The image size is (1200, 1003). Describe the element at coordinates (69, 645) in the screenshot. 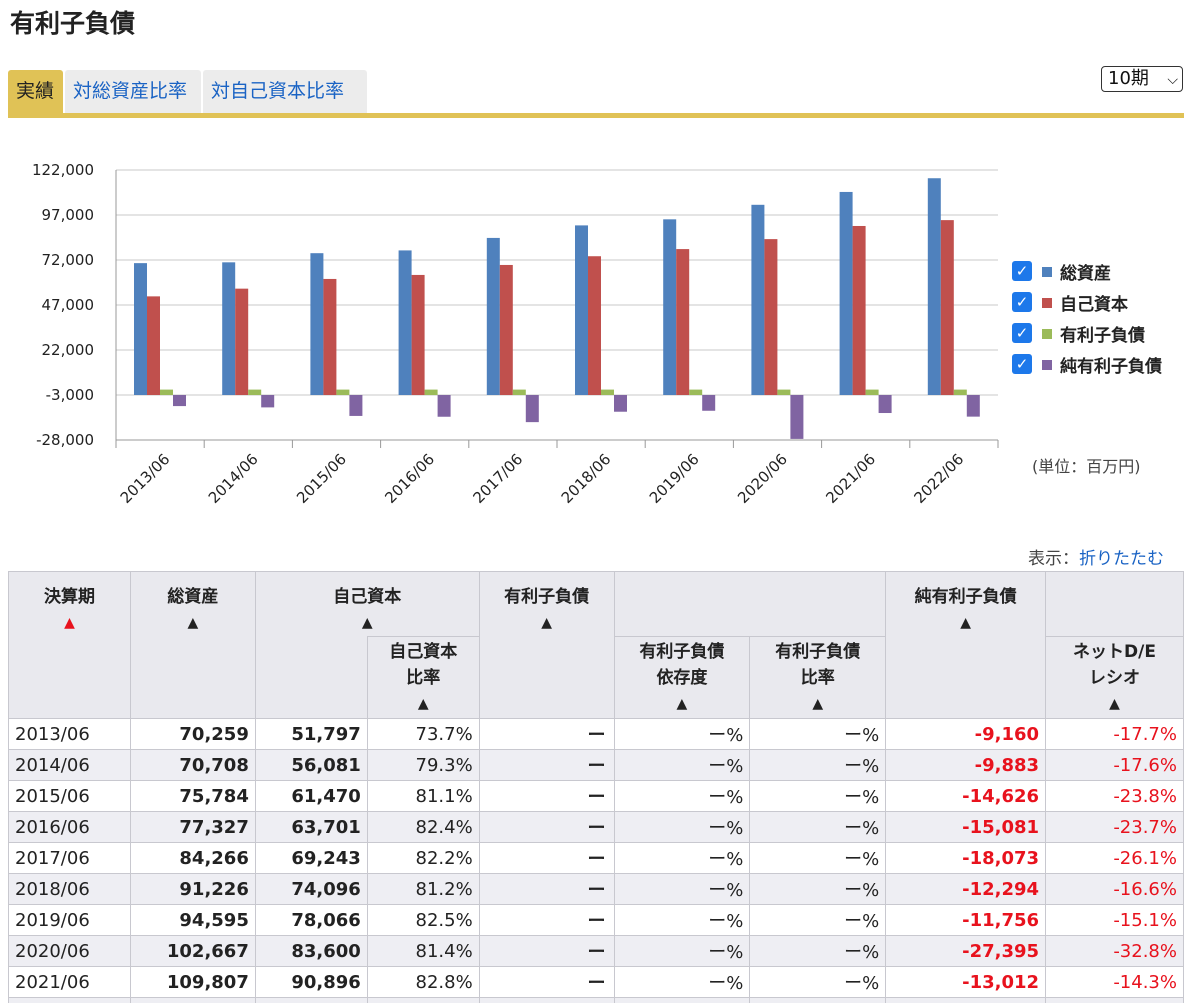

I see `header-period: 決算期 ▲` at that location.